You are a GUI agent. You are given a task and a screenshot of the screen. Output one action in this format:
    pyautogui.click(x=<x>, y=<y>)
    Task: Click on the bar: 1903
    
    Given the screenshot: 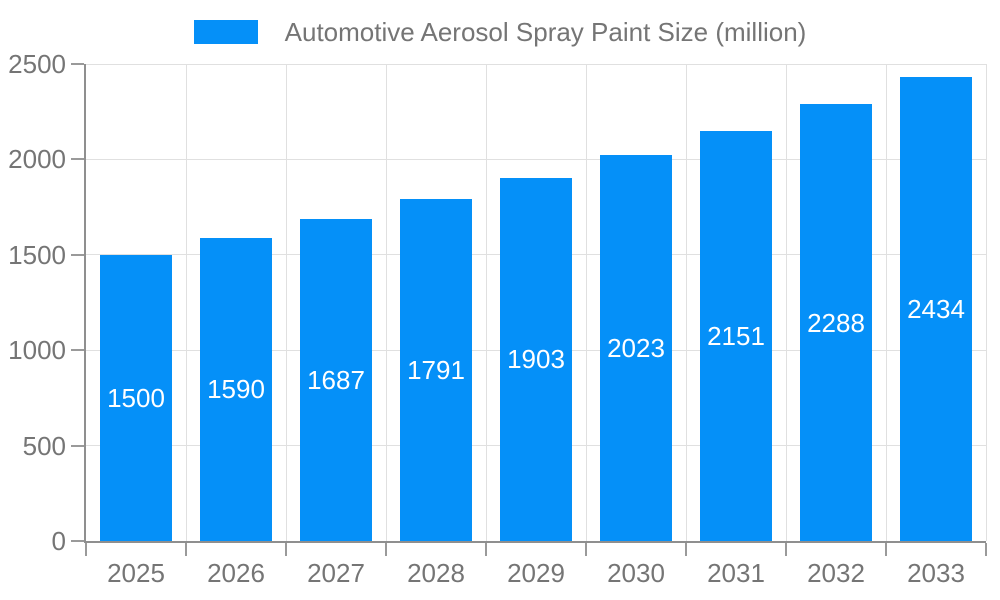 What is the action you would take?
    pyautogui.click(x=536, y=359)
    